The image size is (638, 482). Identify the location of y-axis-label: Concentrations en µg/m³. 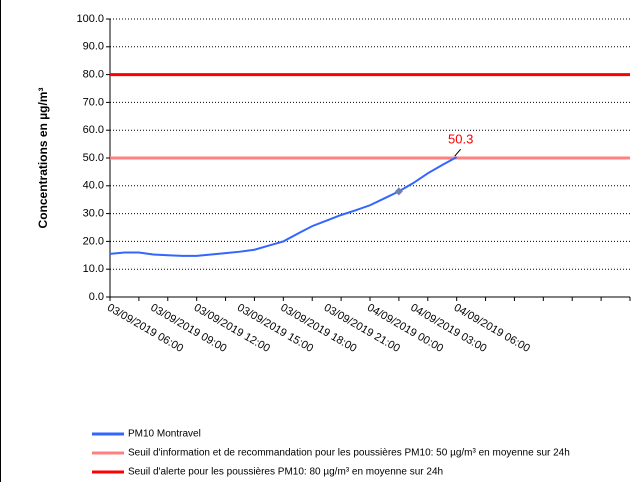
(43, 158).